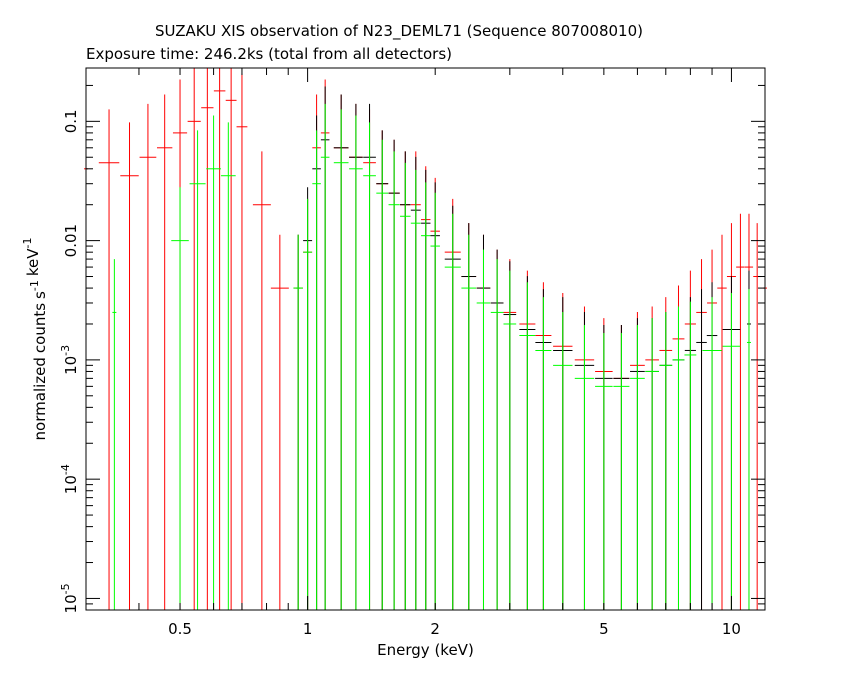 The image size is (850, 680). What do you see at coordinates (731, 629) in the screenshot?
I see `x-tick-label: 10` at bounding box center [731, 629].